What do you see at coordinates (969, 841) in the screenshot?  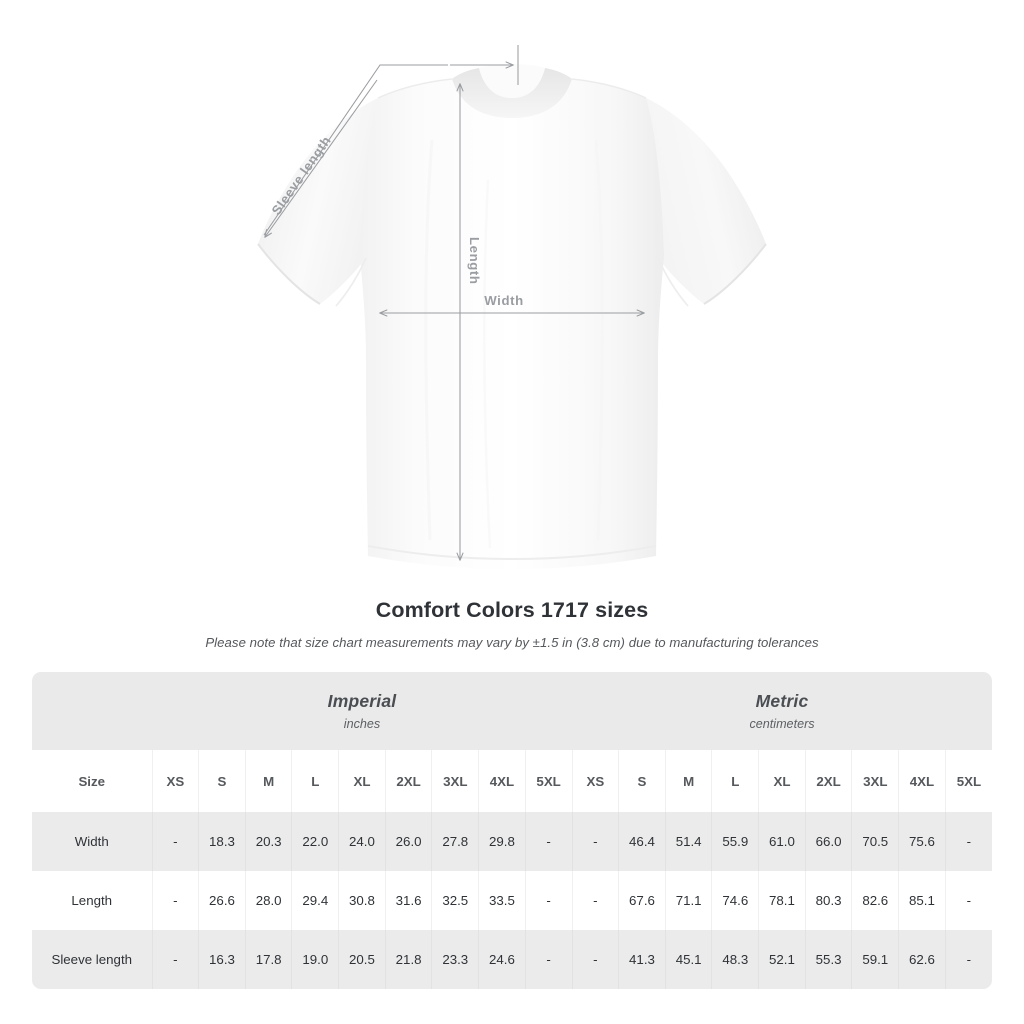 I see `cell-width-metric-5xl: -` at bounding box center [969, 841].